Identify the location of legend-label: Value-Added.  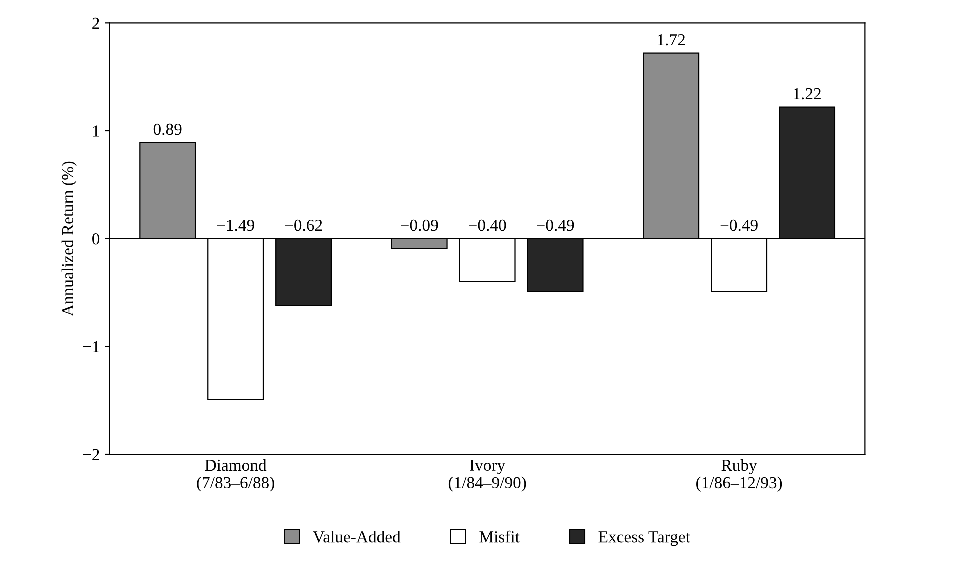
(357, 537).